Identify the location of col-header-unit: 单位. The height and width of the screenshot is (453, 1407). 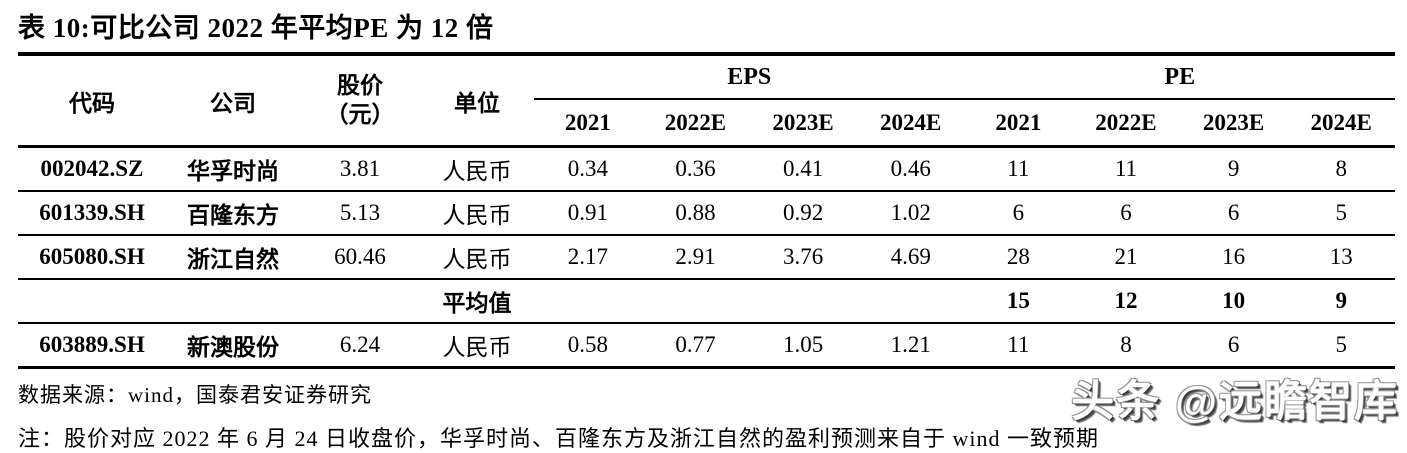
(477, 102).